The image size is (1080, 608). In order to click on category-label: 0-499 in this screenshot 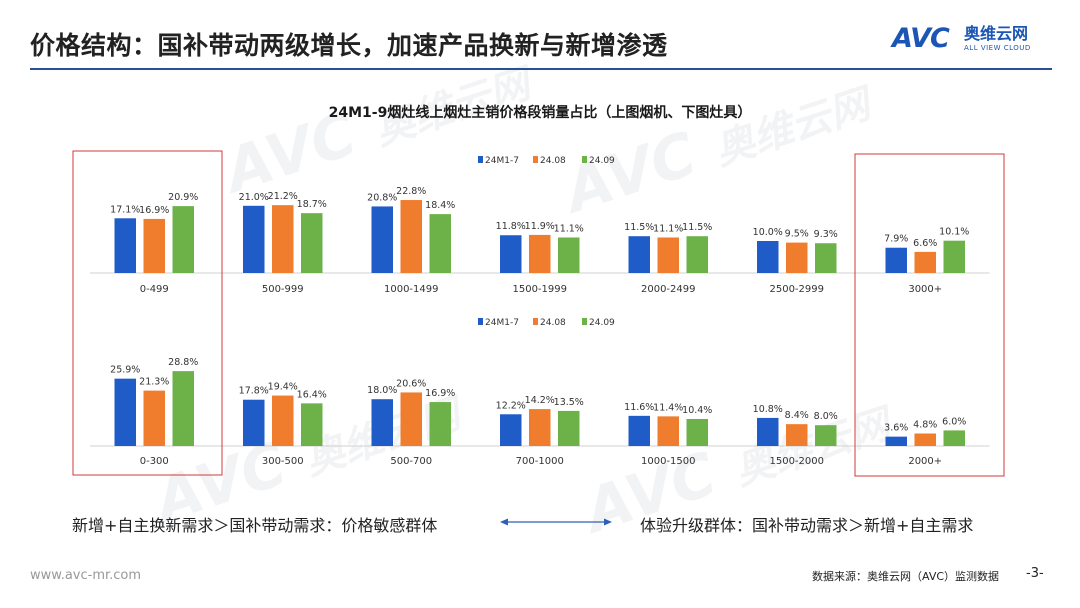, I will do `click(154, 289)`.